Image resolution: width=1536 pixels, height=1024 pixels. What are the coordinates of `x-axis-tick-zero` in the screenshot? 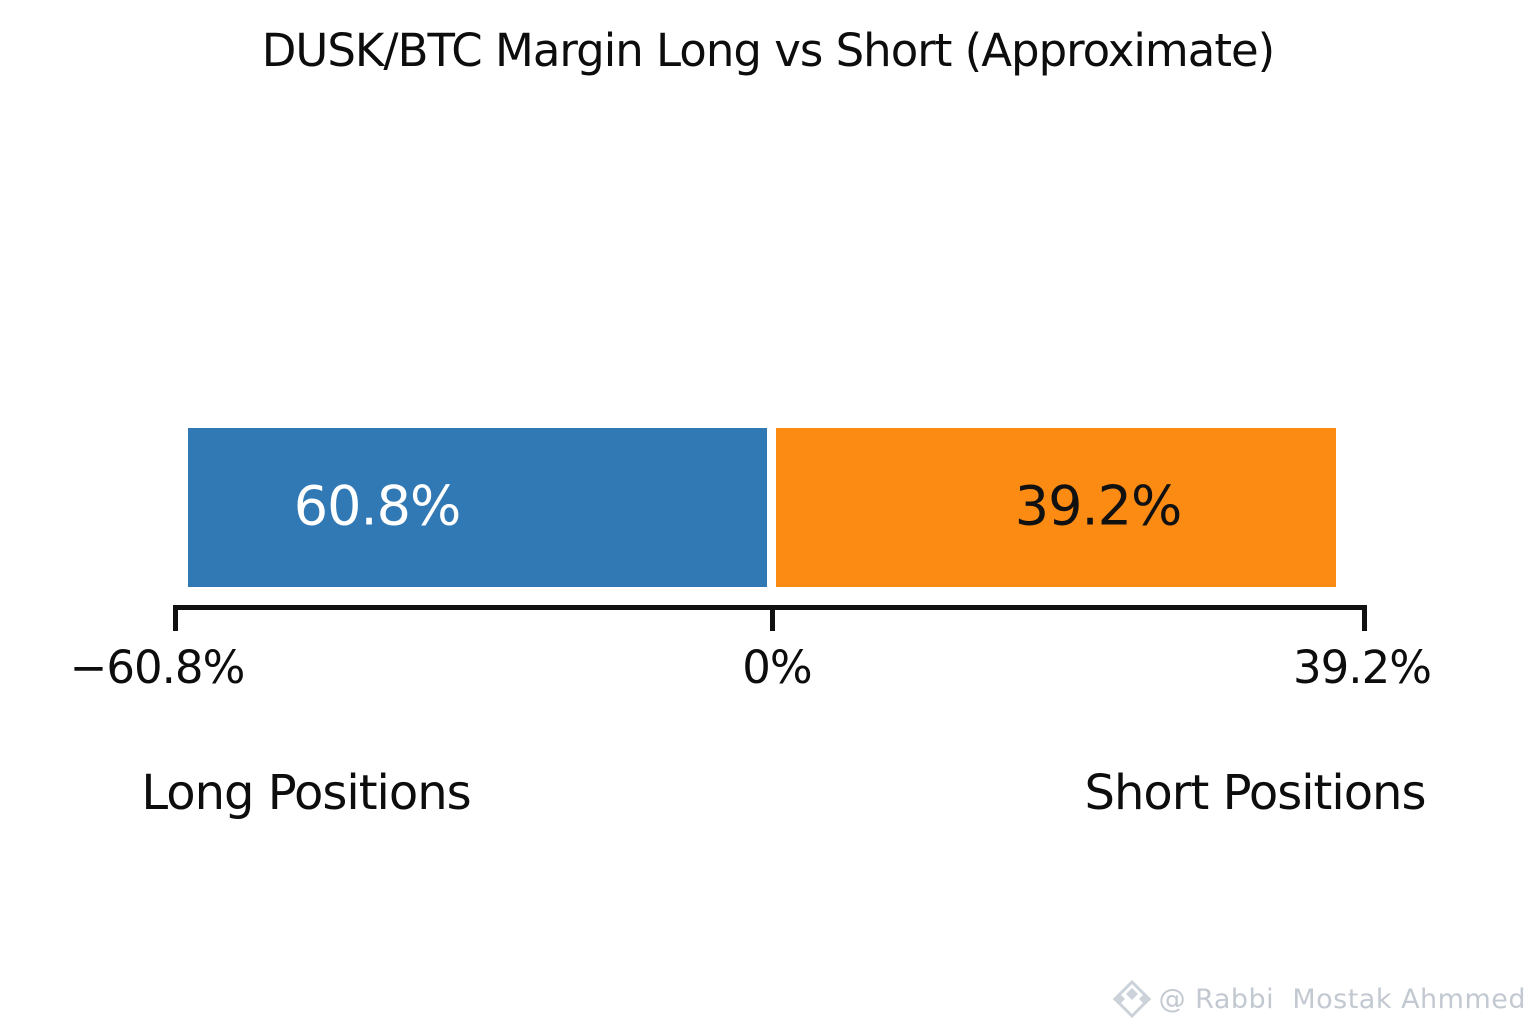 It's located at (772, 618).